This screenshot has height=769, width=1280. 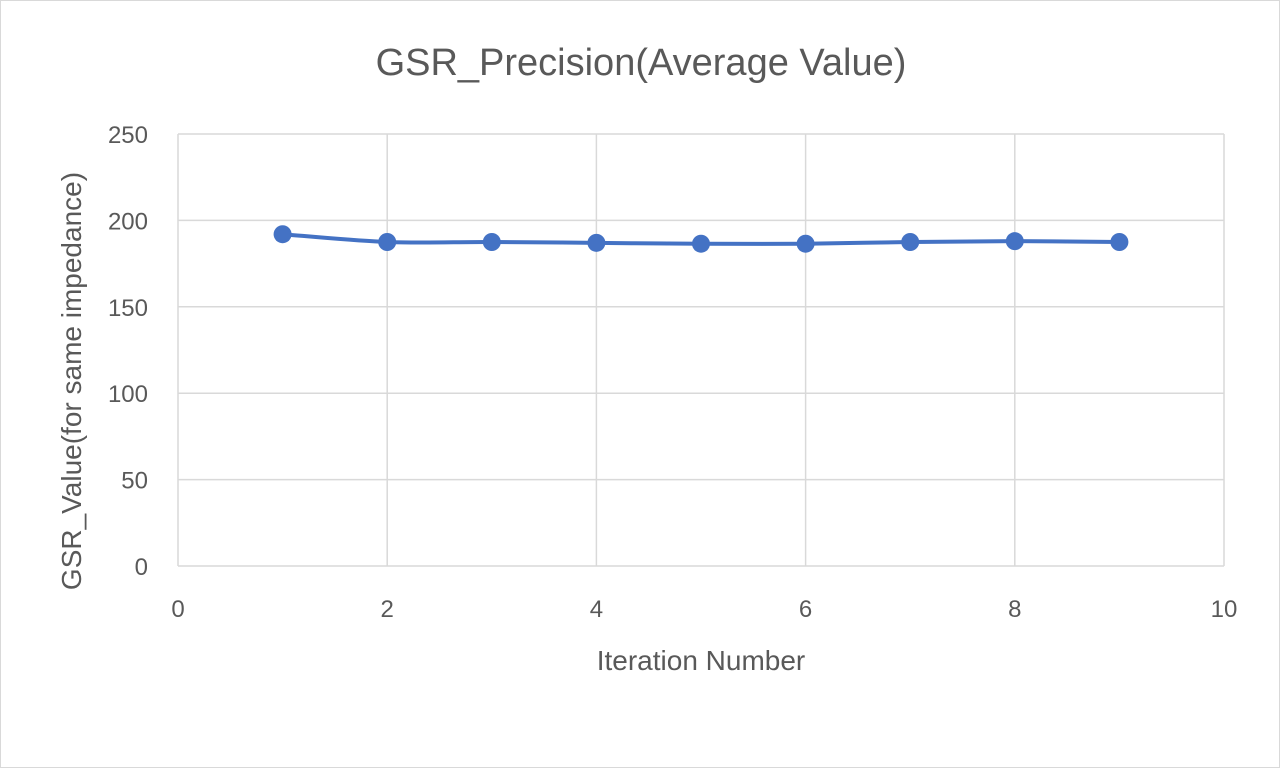 I want to click on y-tick-label: 200, so click(x=128, y=221).